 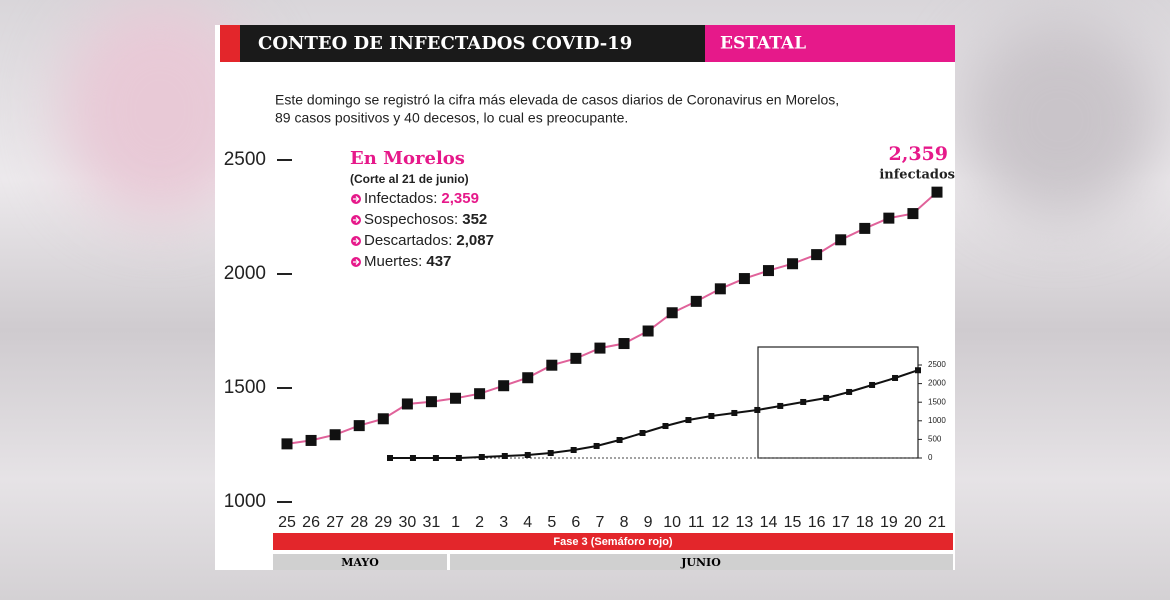 What do you see at coordinates (408, 240) in the screenshot?
I see `summary-label: Descartados:` at bounding box center [408, 240].